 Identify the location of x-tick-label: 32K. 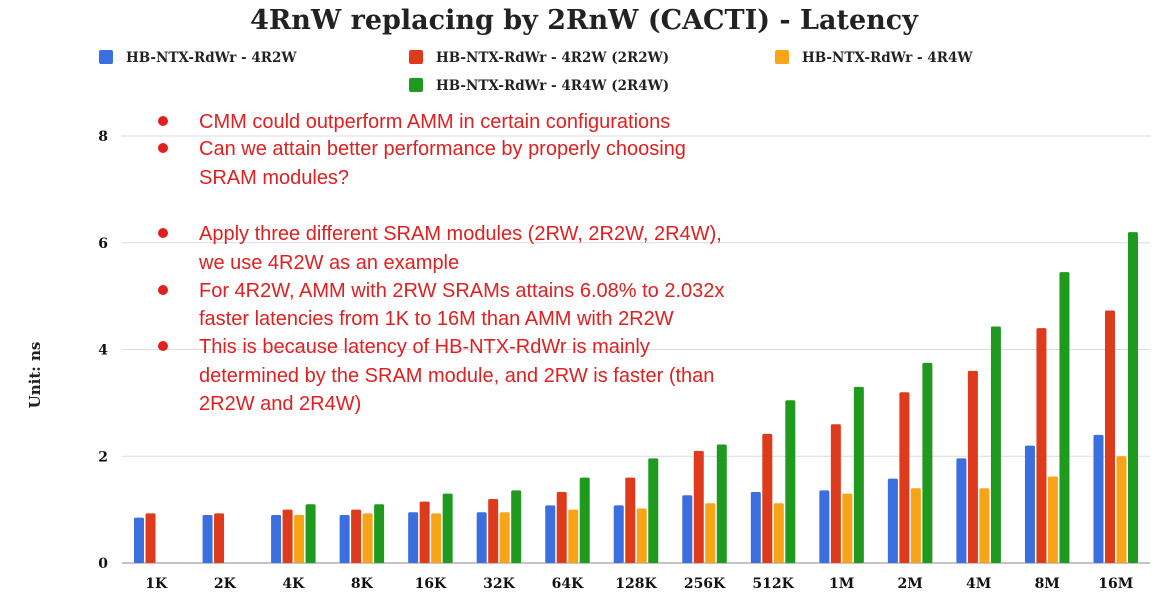
(499, 584).